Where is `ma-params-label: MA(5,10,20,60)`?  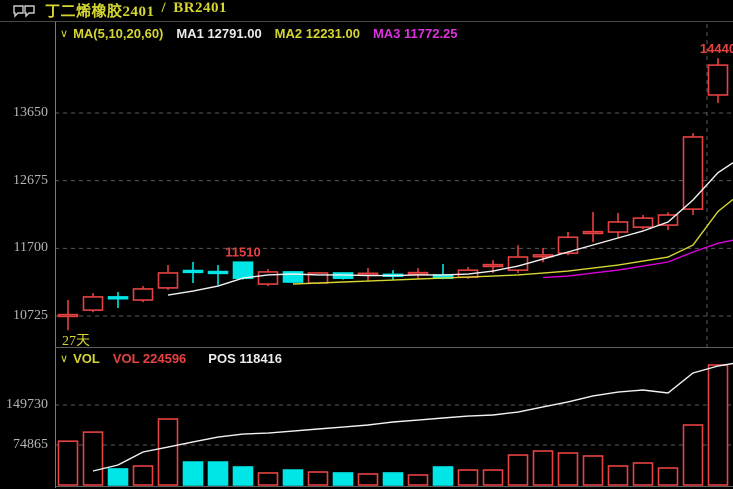
ma-params-label: MA(5,10,20,60) is located at coordinates (118, 33).